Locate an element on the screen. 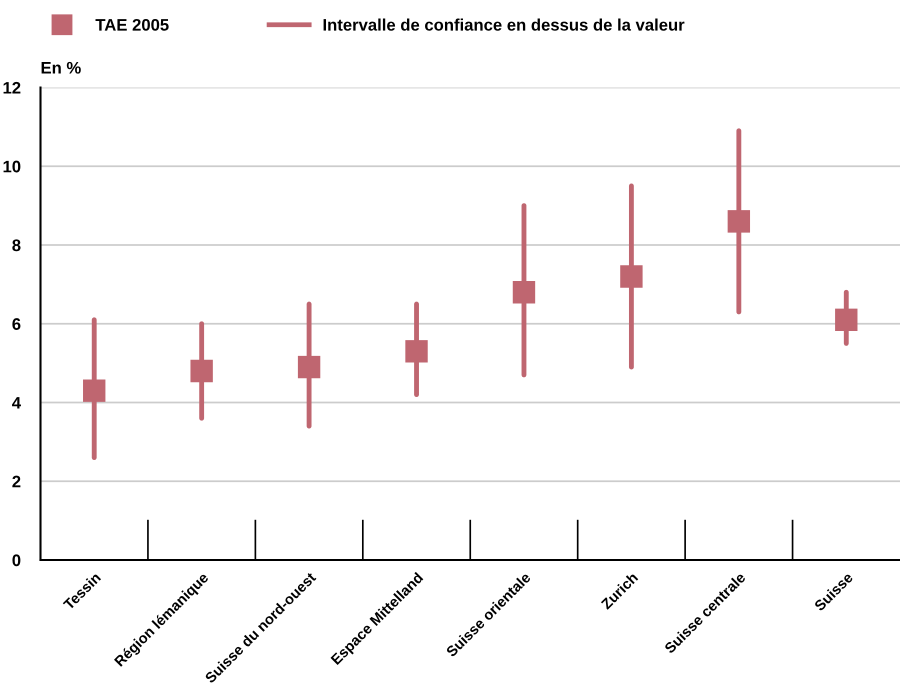 The image size is (900, 700). y-tick-label: 10 is located at coordinates (12, 166).